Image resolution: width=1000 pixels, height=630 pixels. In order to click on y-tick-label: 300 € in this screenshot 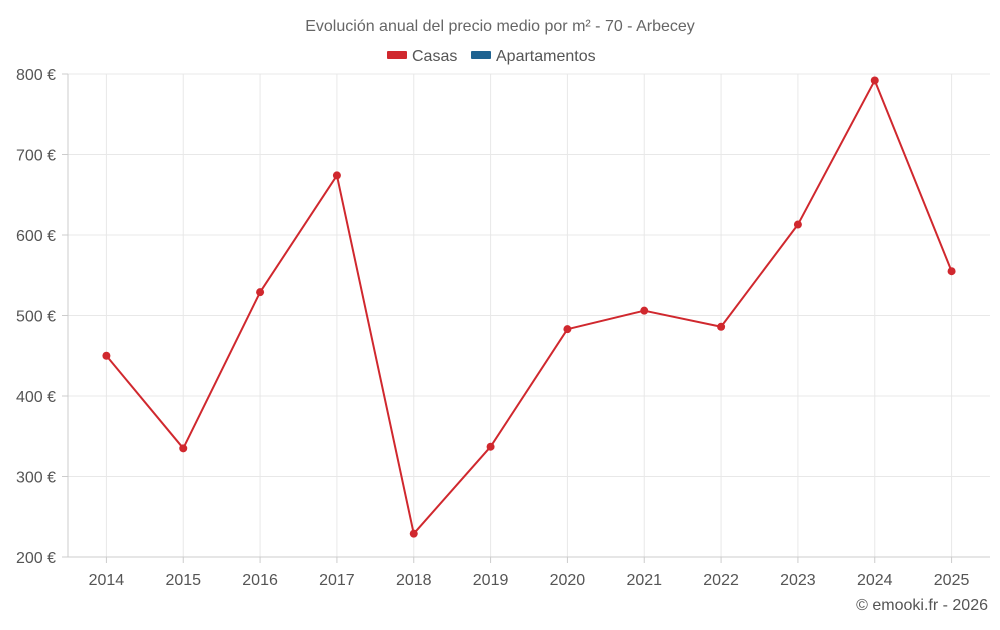, I will do `click(36, 478)`.